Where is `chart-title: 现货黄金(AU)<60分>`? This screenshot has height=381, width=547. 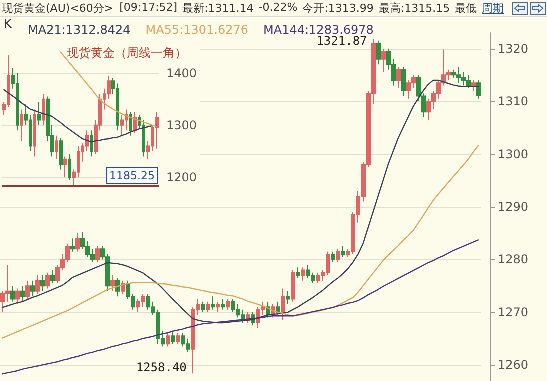 chart-title: 现货黄金(AU)<60分> is located at coordinates (58, 8).